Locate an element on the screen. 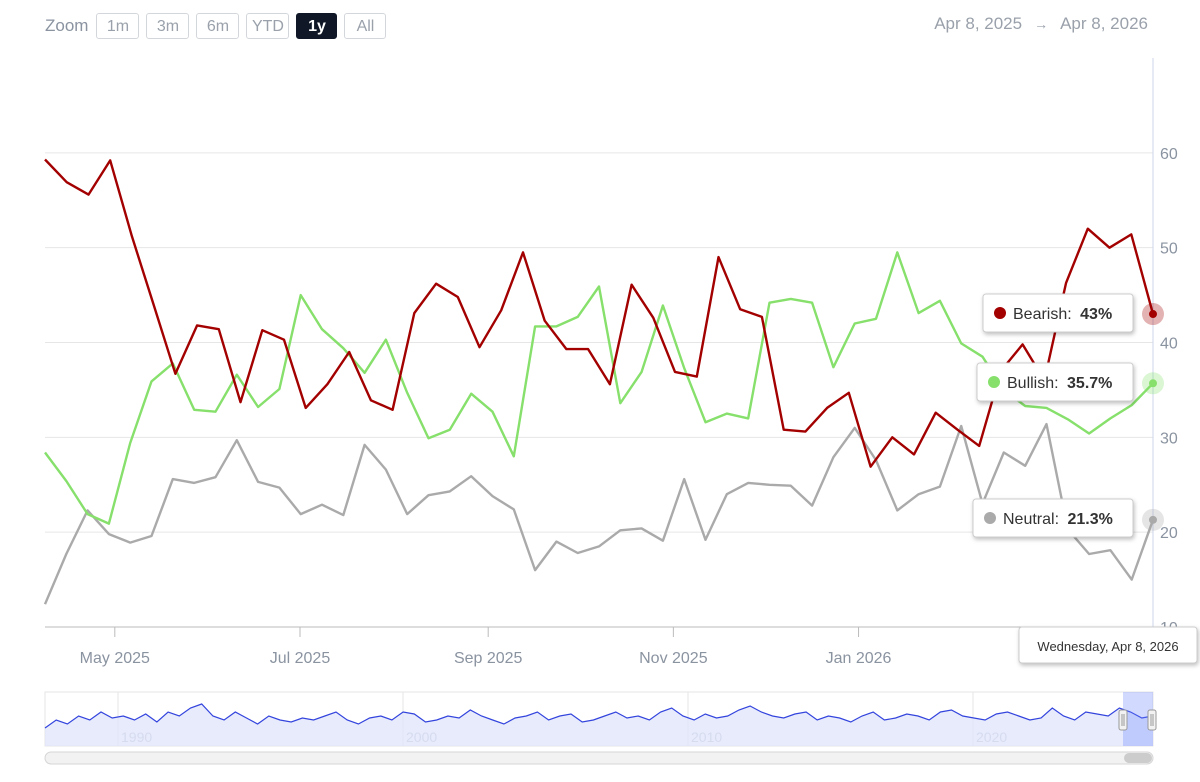 The width and height of the screenshot is (1200, 782). x-tick-label: May 2025 is located at coordinates (115, 658).